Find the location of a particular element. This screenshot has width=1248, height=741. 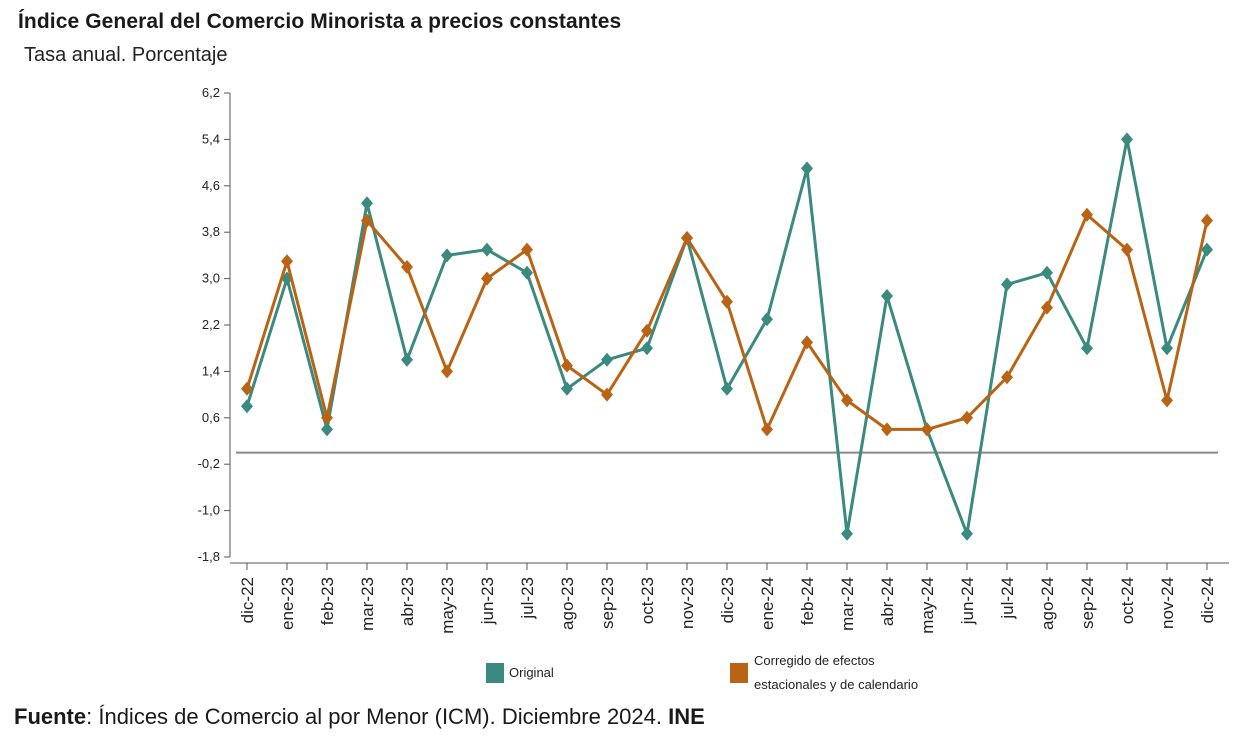

chart-subtitle: Tasa anual. Porcentaje is located at coordinates (126, 55).